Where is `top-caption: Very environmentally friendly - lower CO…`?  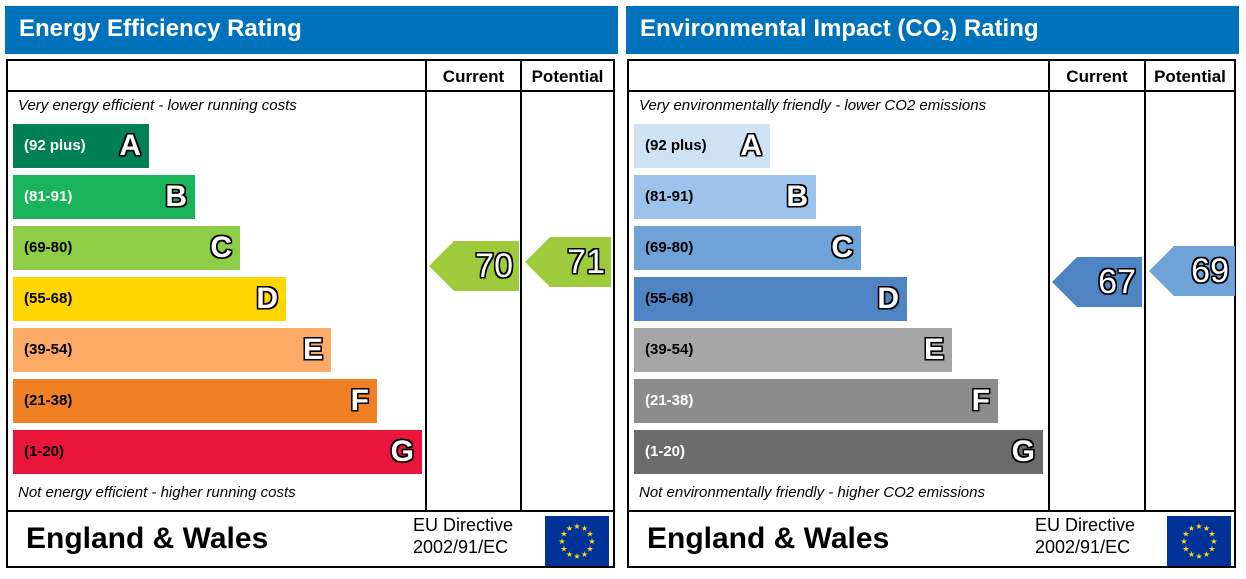
top-caption: Very environmentally friendly - lower CO… is located at coordinates (813, 105).